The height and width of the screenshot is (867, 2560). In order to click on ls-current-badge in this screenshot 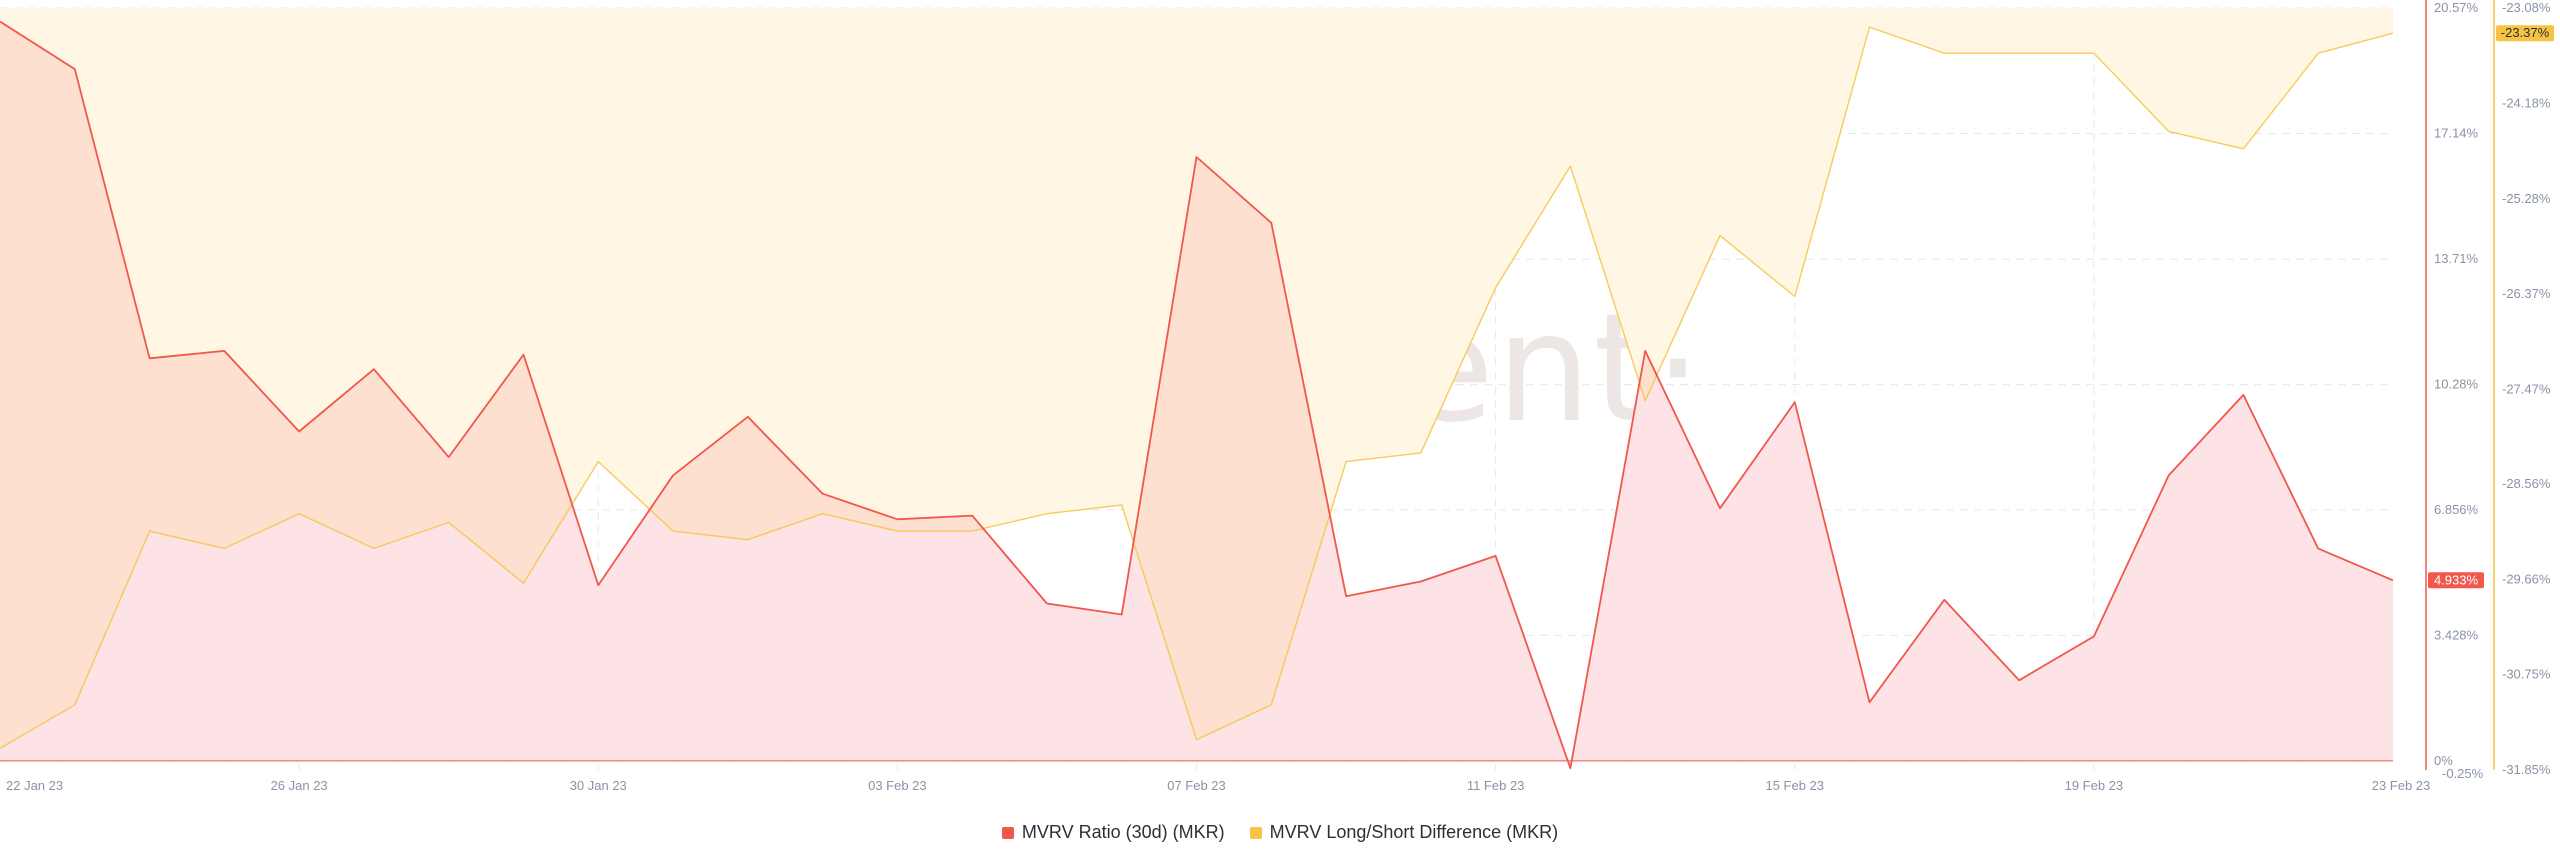, I will do `click(2525, 33)`.